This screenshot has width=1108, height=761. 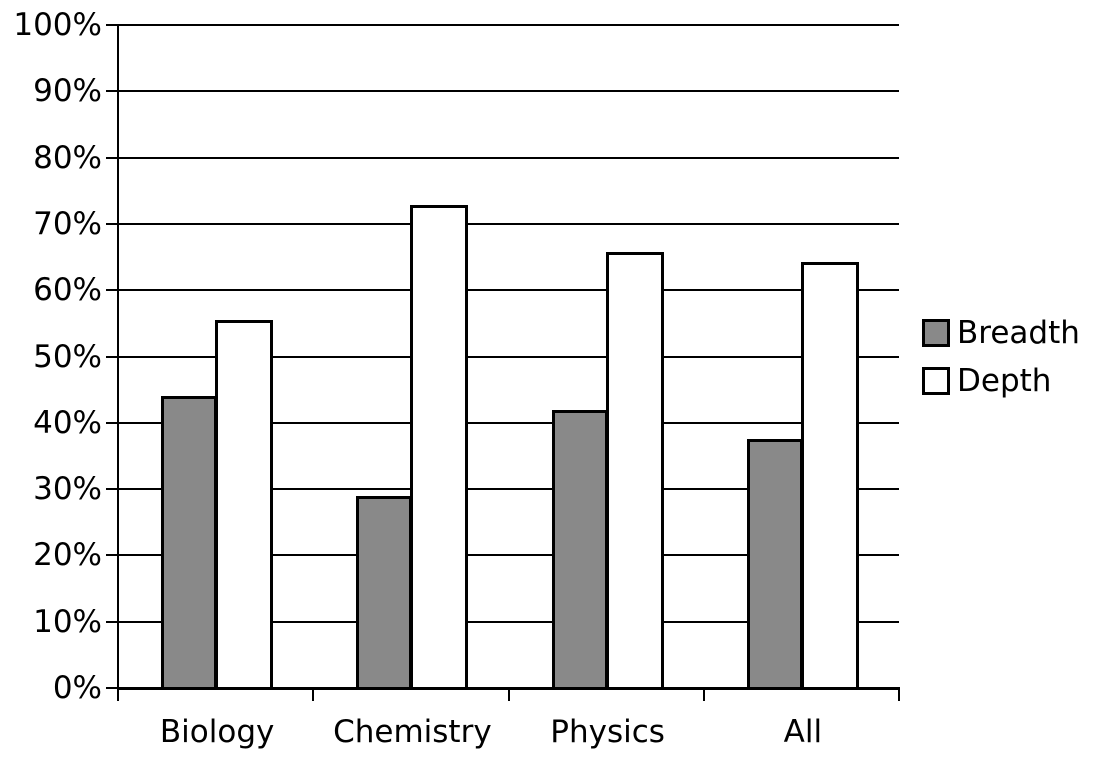 I want to click on bar-depth-physics, so click(x=634, y=469).